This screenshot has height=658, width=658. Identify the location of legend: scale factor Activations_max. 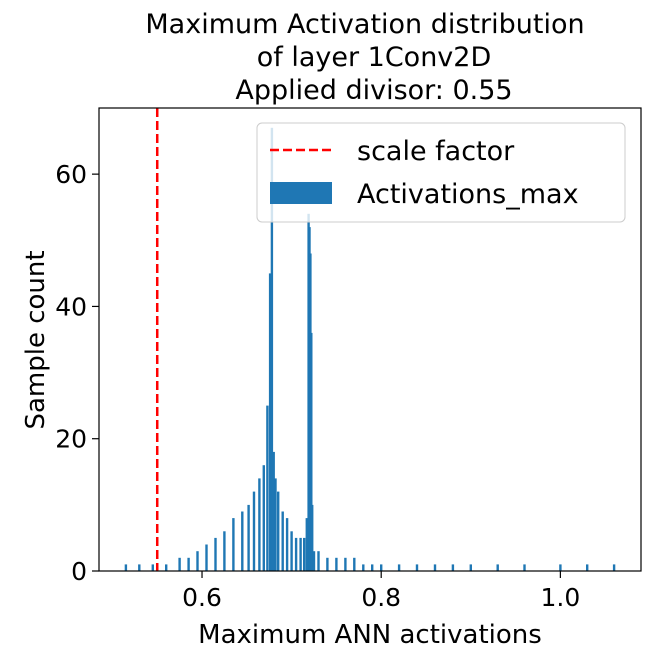
(441, 172).